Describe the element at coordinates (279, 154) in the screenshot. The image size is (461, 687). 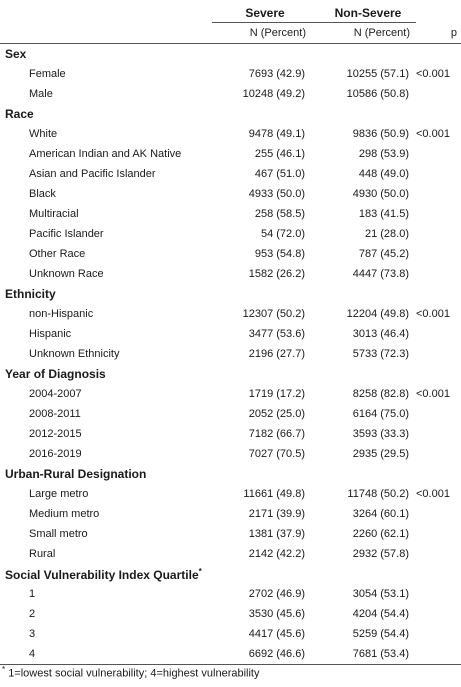
I see `severe-value: 255 (46.1)` at that location.